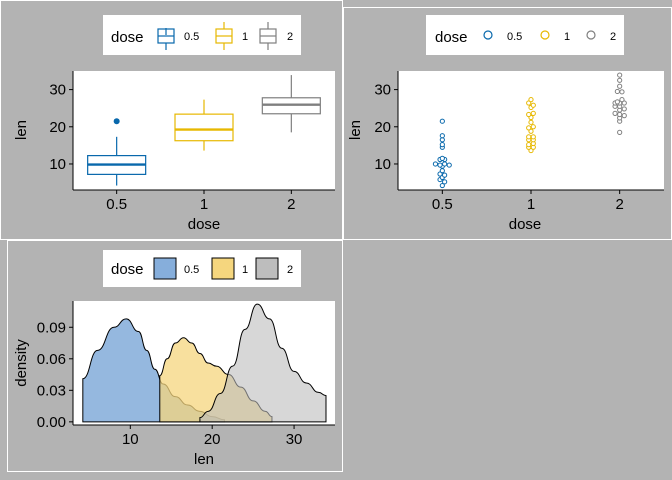 Image resolution: width=672 pixels, height=480 pixels. I want to click on y-tick-label-2: 0.06, so click(51, 359).